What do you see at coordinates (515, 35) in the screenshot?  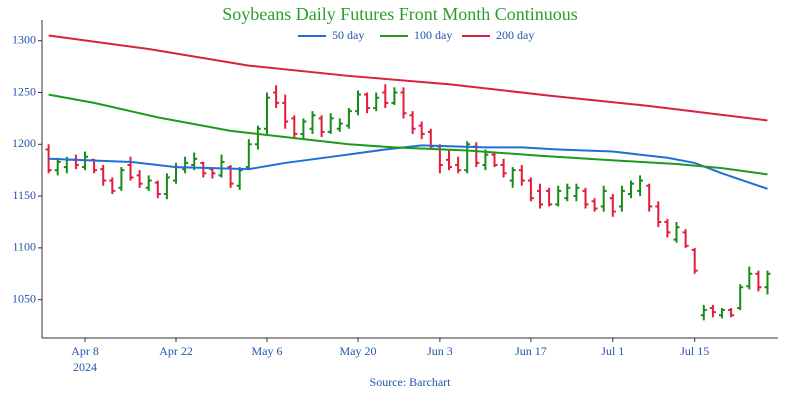 I see `legend-label: 200 day` at bounding box center [515, 35].